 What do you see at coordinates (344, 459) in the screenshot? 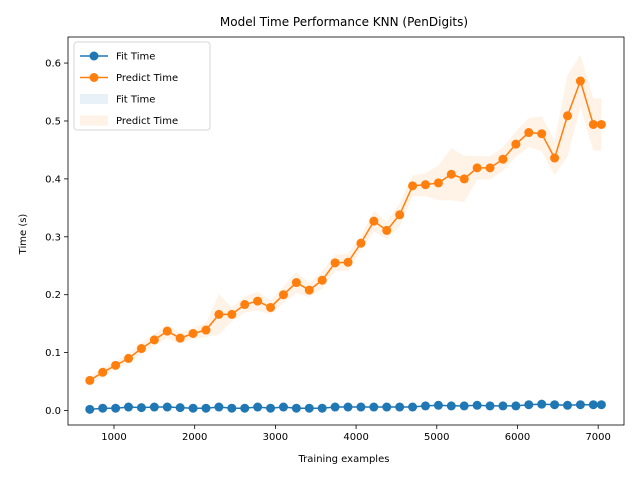
I see `x-axis-label: Training examples` at bounding box center [344, 459].